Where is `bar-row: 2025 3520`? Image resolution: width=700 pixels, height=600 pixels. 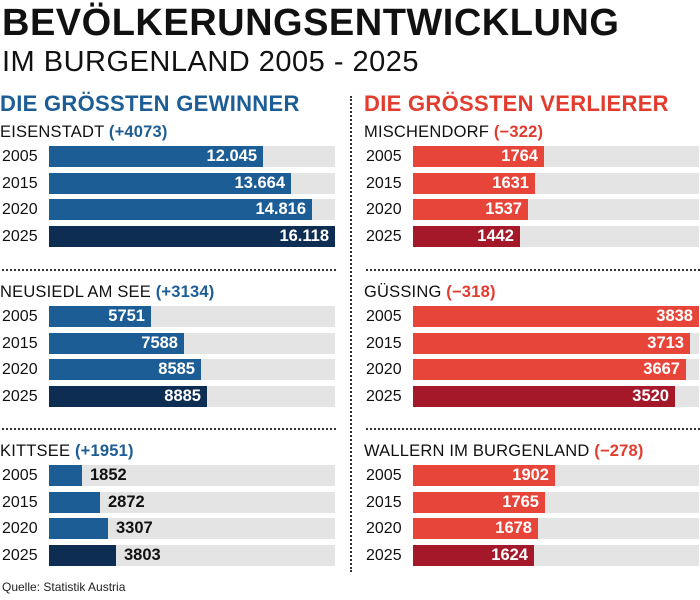
bar-row: 2025 3520 is located at coordinates (532, 396).